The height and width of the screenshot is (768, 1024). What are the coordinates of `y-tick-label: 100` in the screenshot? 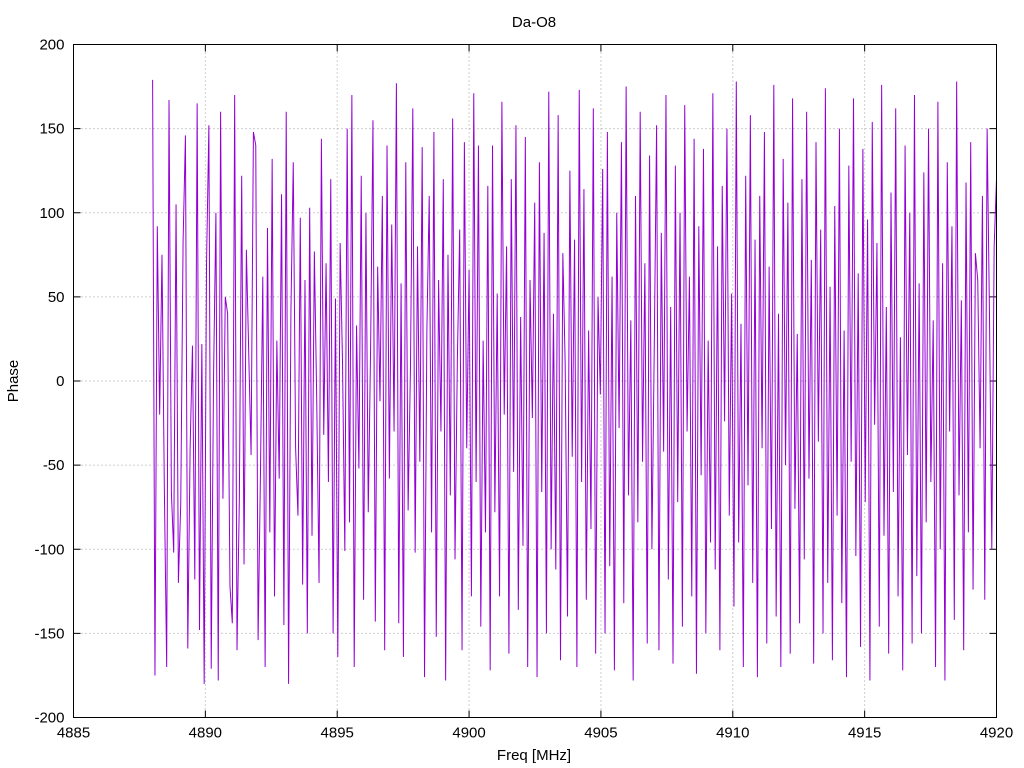 It's located at (51, 213).